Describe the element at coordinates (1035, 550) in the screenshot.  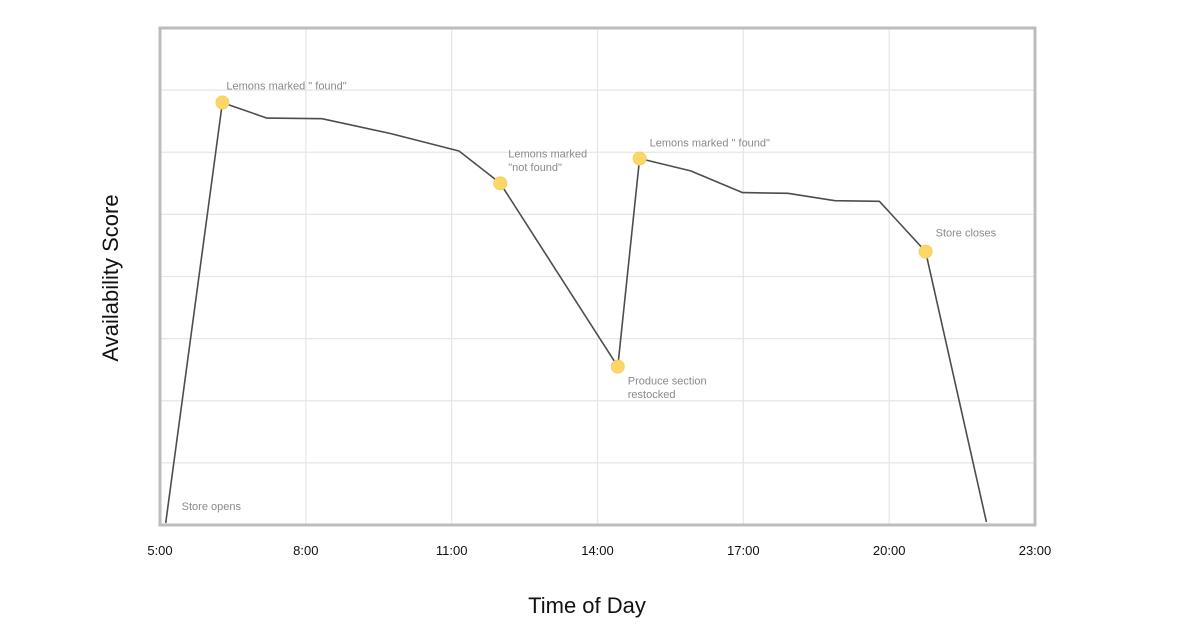
I see `x-tick-label: 23:00` at that location.